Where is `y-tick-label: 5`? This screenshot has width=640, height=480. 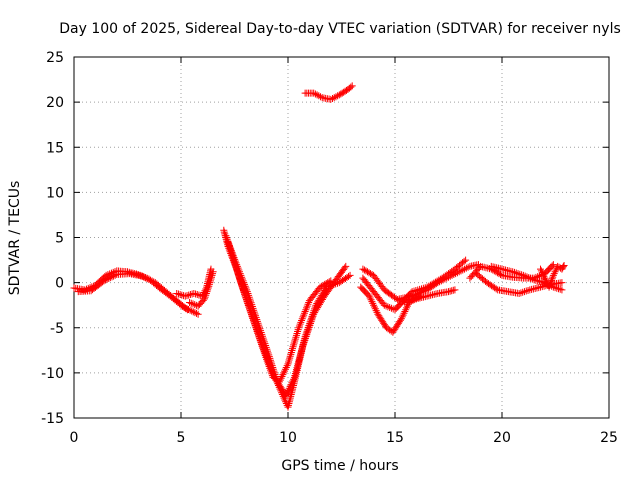 y-tick-label: 5 is located at coordinates (59, 239).